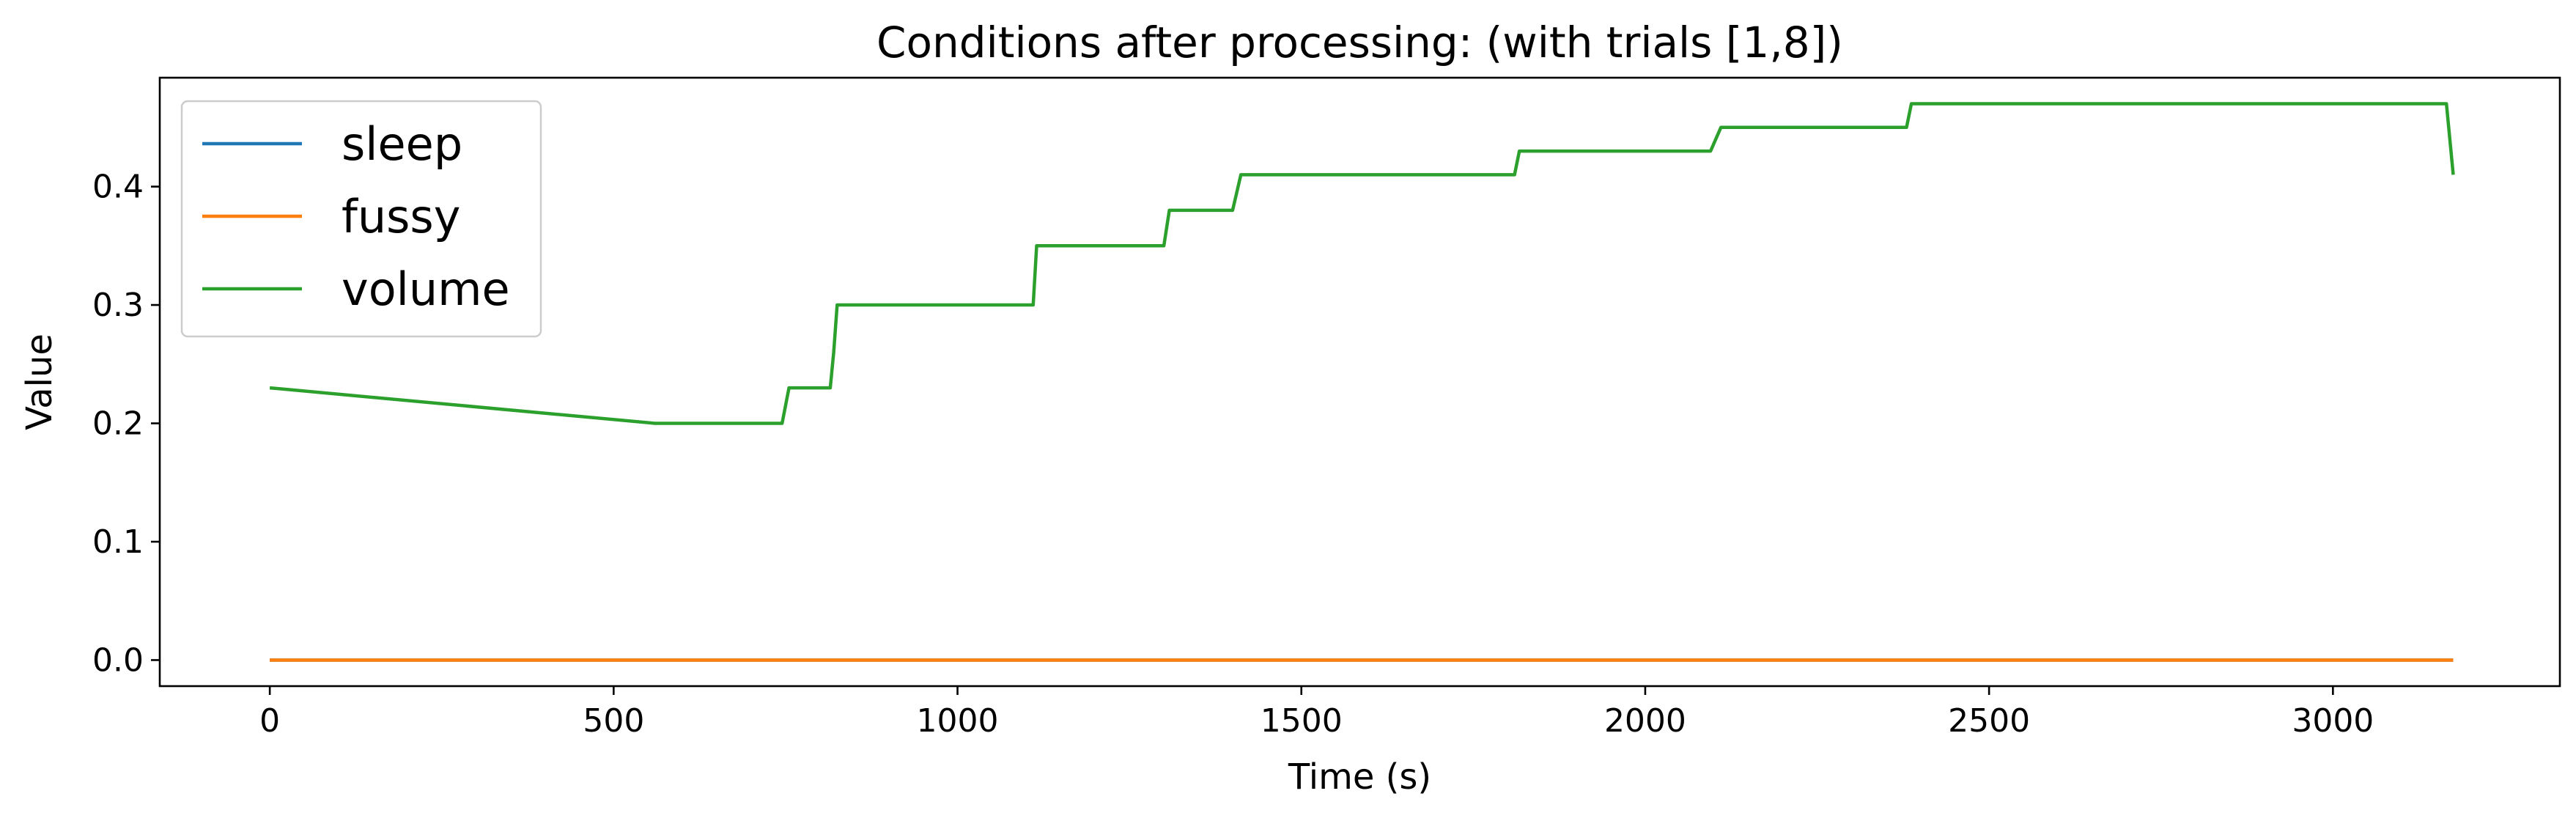 The height and width of the screenshot is (821, 2576). What do you see at coordinates (269, 721) in the screenshot?
I see `x-tick-label: 0` at bounding box center [269, 721].